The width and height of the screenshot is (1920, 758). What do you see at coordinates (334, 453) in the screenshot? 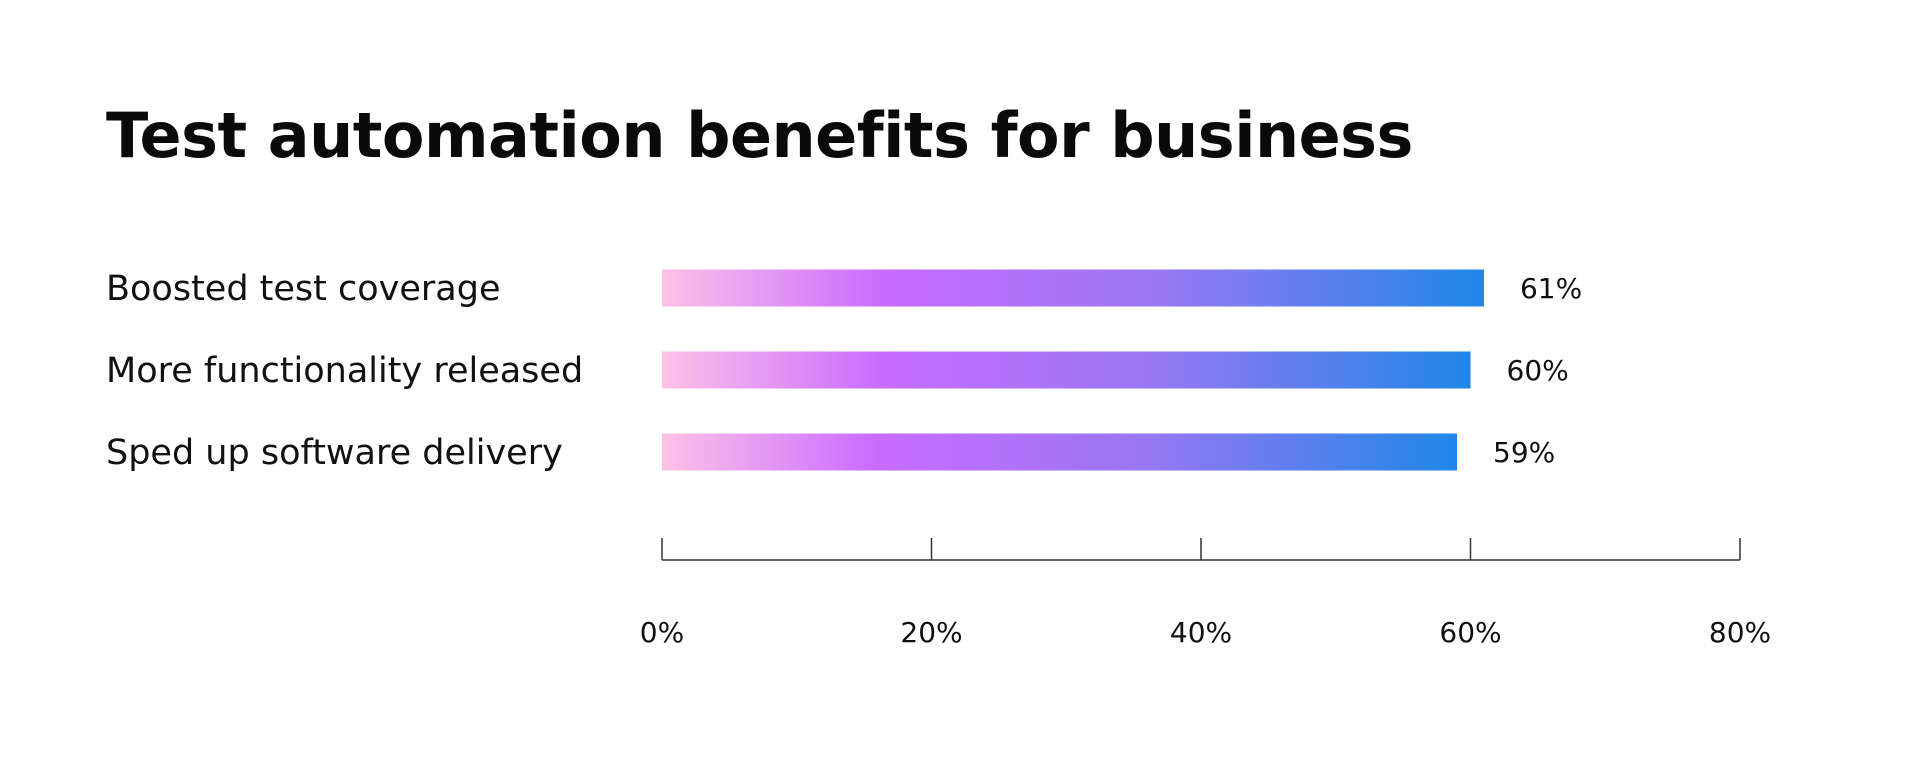
I see `category-label: Sped up software delivery` at bounding box center [334, 453].